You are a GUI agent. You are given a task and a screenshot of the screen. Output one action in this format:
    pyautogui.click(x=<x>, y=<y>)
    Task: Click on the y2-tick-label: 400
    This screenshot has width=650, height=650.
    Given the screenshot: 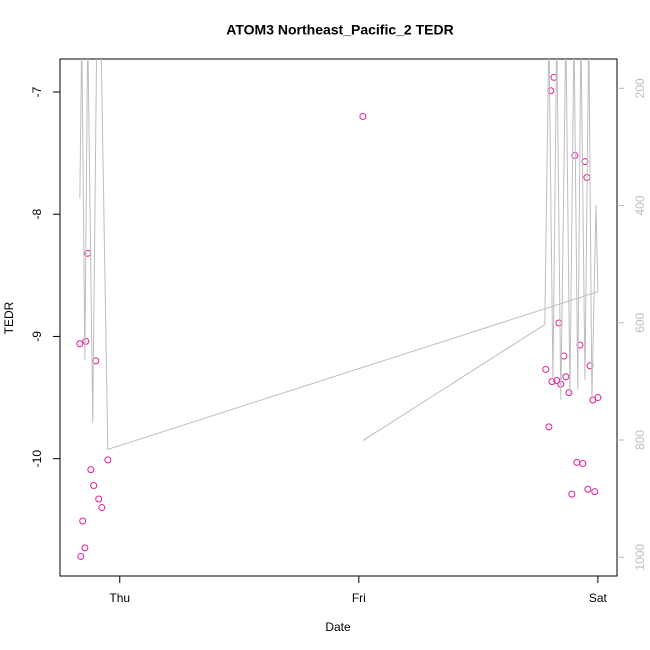 What is the action you would take?
    pyautogui.click(x=640, y=205)
    